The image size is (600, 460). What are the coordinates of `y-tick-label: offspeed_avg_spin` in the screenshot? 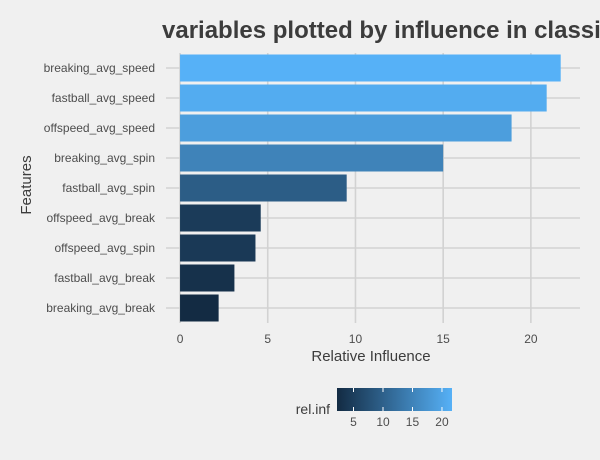 It's located at (104, 248).